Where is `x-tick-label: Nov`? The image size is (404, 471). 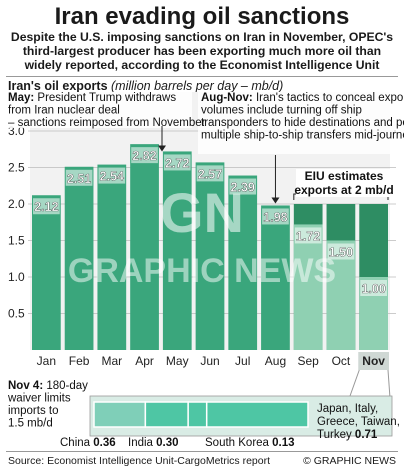
x-tick-label: Nov is located at coordinates (373, 361).